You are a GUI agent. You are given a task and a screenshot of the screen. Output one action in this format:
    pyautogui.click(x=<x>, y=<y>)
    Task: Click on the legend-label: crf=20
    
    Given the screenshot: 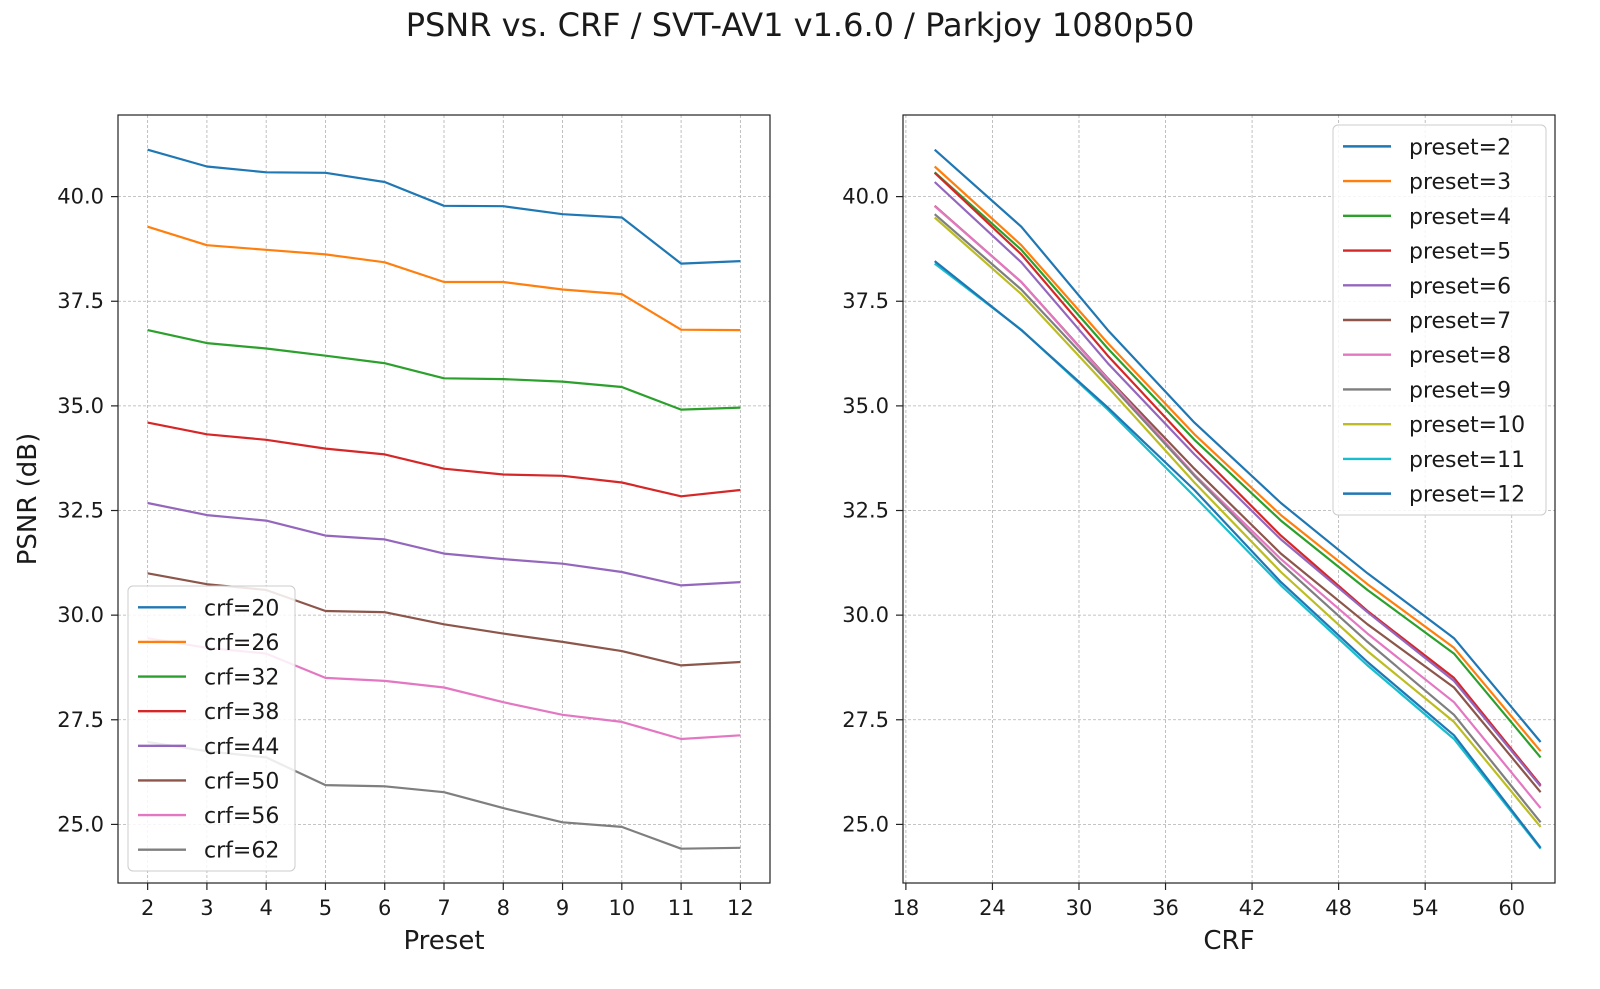 What is the action you would take?
    pyautogui.click(x=241, y=608)
    